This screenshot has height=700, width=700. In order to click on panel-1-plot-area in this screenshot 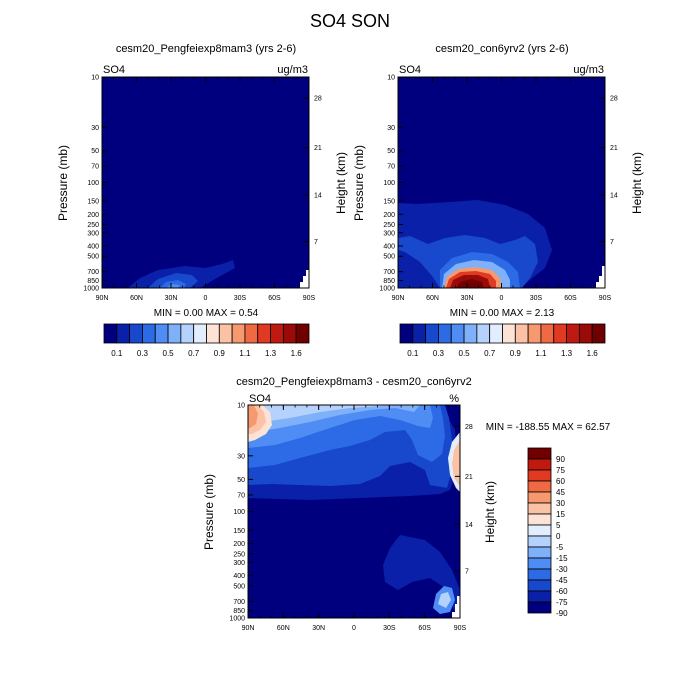, I will do `click(205, 182)`.